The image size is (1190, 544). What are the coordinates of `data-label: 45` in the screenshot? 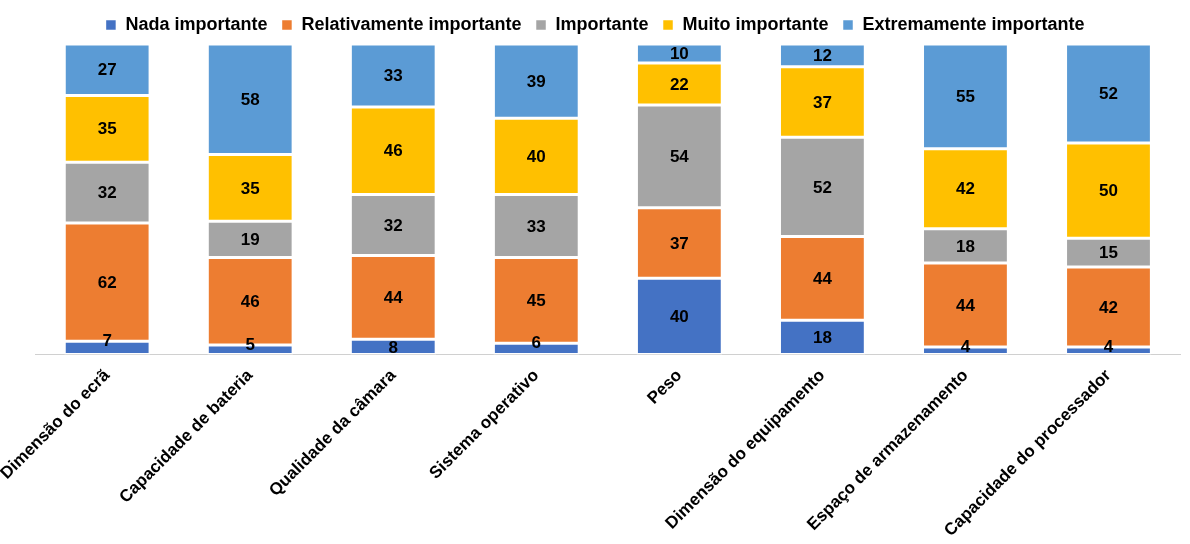 It's located at (536, 300).